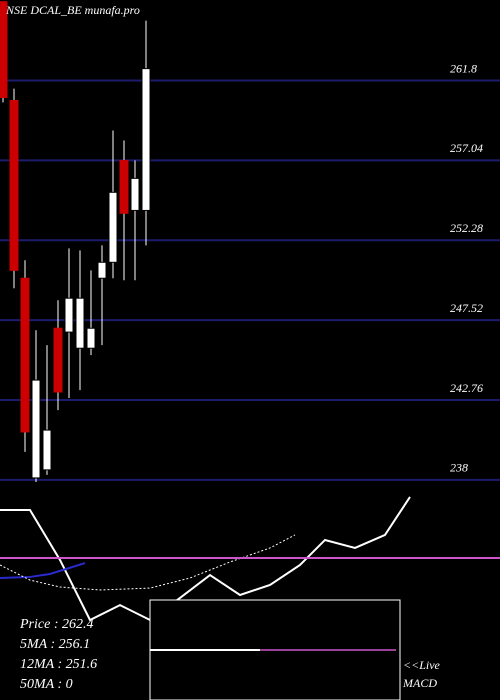 The image size is (500, 700). Describe the element at coordinates (55, 644) in the screenshot. I see `info-5ma: 5MA : 256.1` at that location.